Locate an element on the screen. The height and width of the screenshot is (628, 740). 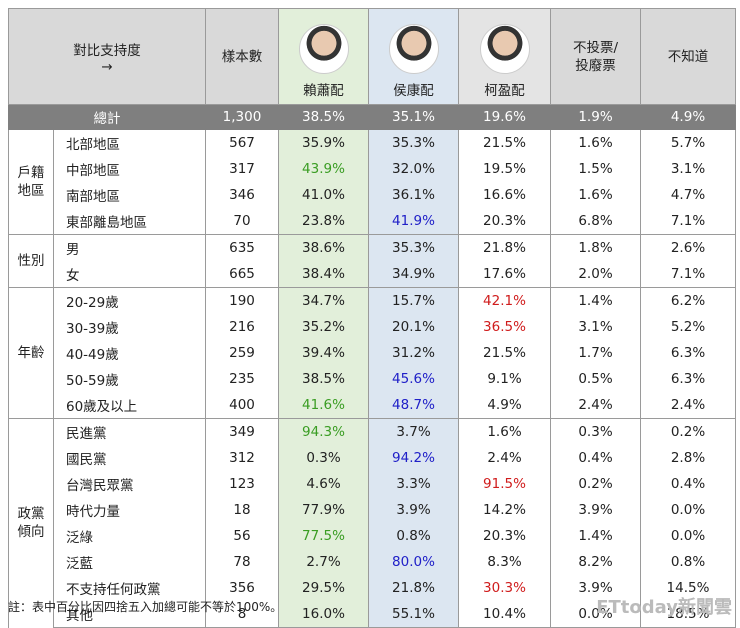
data-row: 泛藍 78 2.7% 80.0% 8.3% 8.2% 0.8% is located at coordinates (372, 562).